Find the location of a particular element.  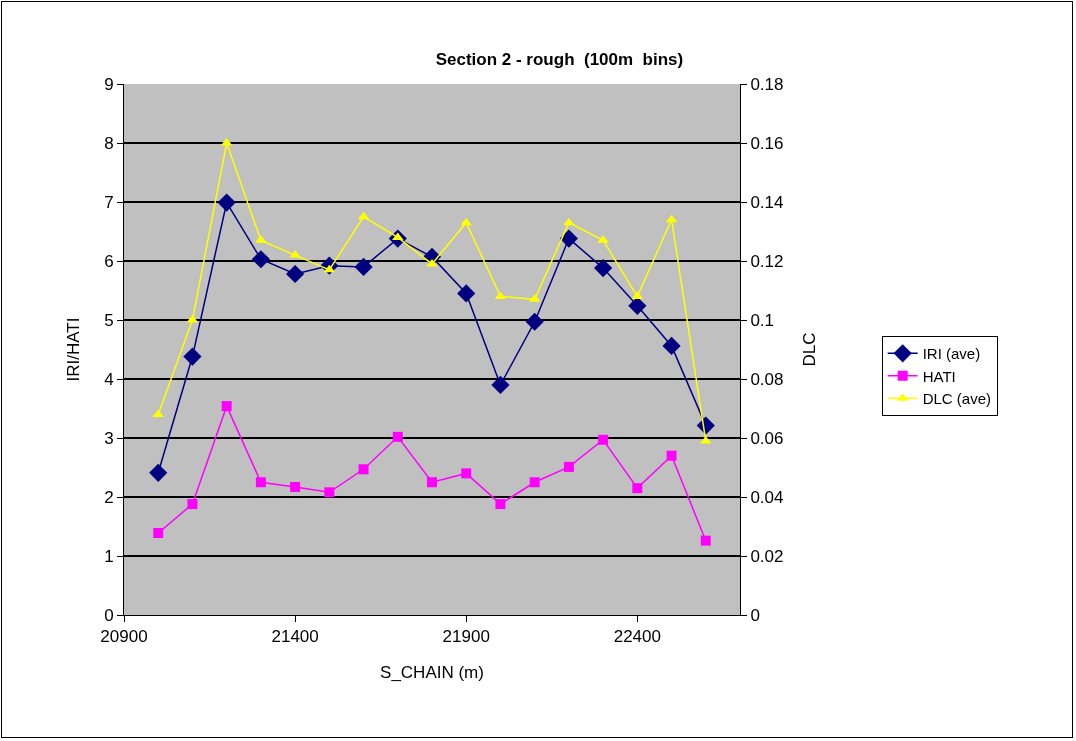

y-tick-label: 9 is located at coordinates (109, 84).